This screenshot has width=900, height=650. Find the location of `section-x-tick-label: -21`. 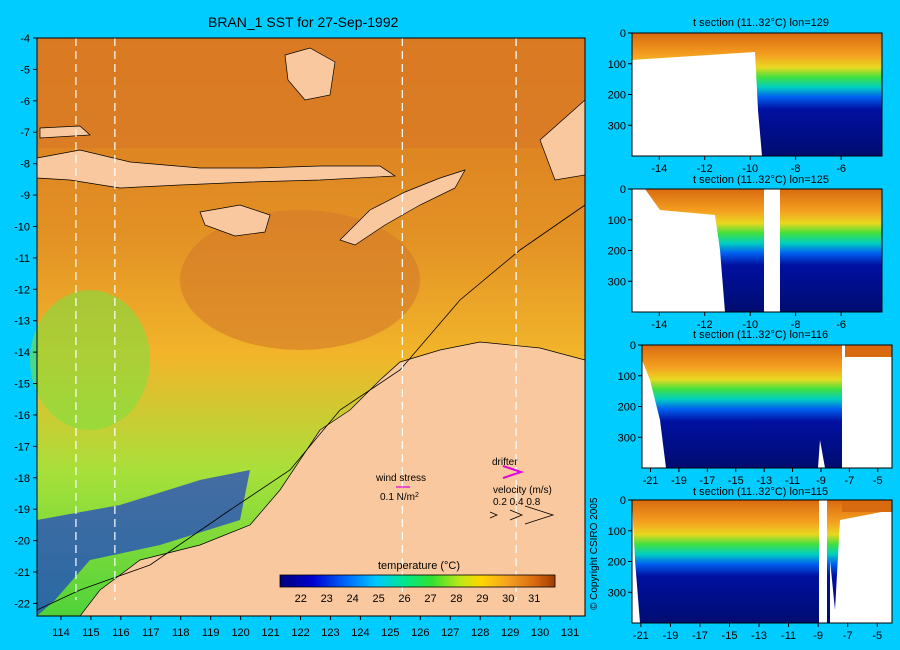

section-x-tick-label: -21 is located at coordinates (651, 481).